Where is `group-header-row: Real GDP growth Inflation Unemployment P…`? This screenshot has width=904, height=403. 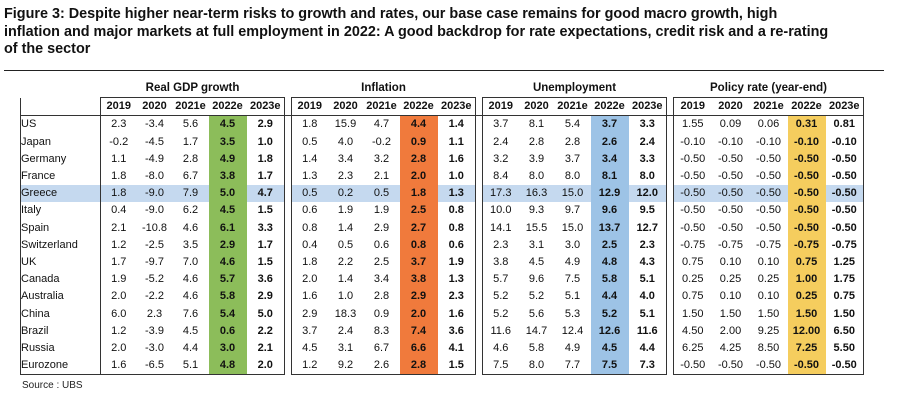 group-header-row: Real GDP growth Inflation Unemployment P… is located at coordinates (442, 89).